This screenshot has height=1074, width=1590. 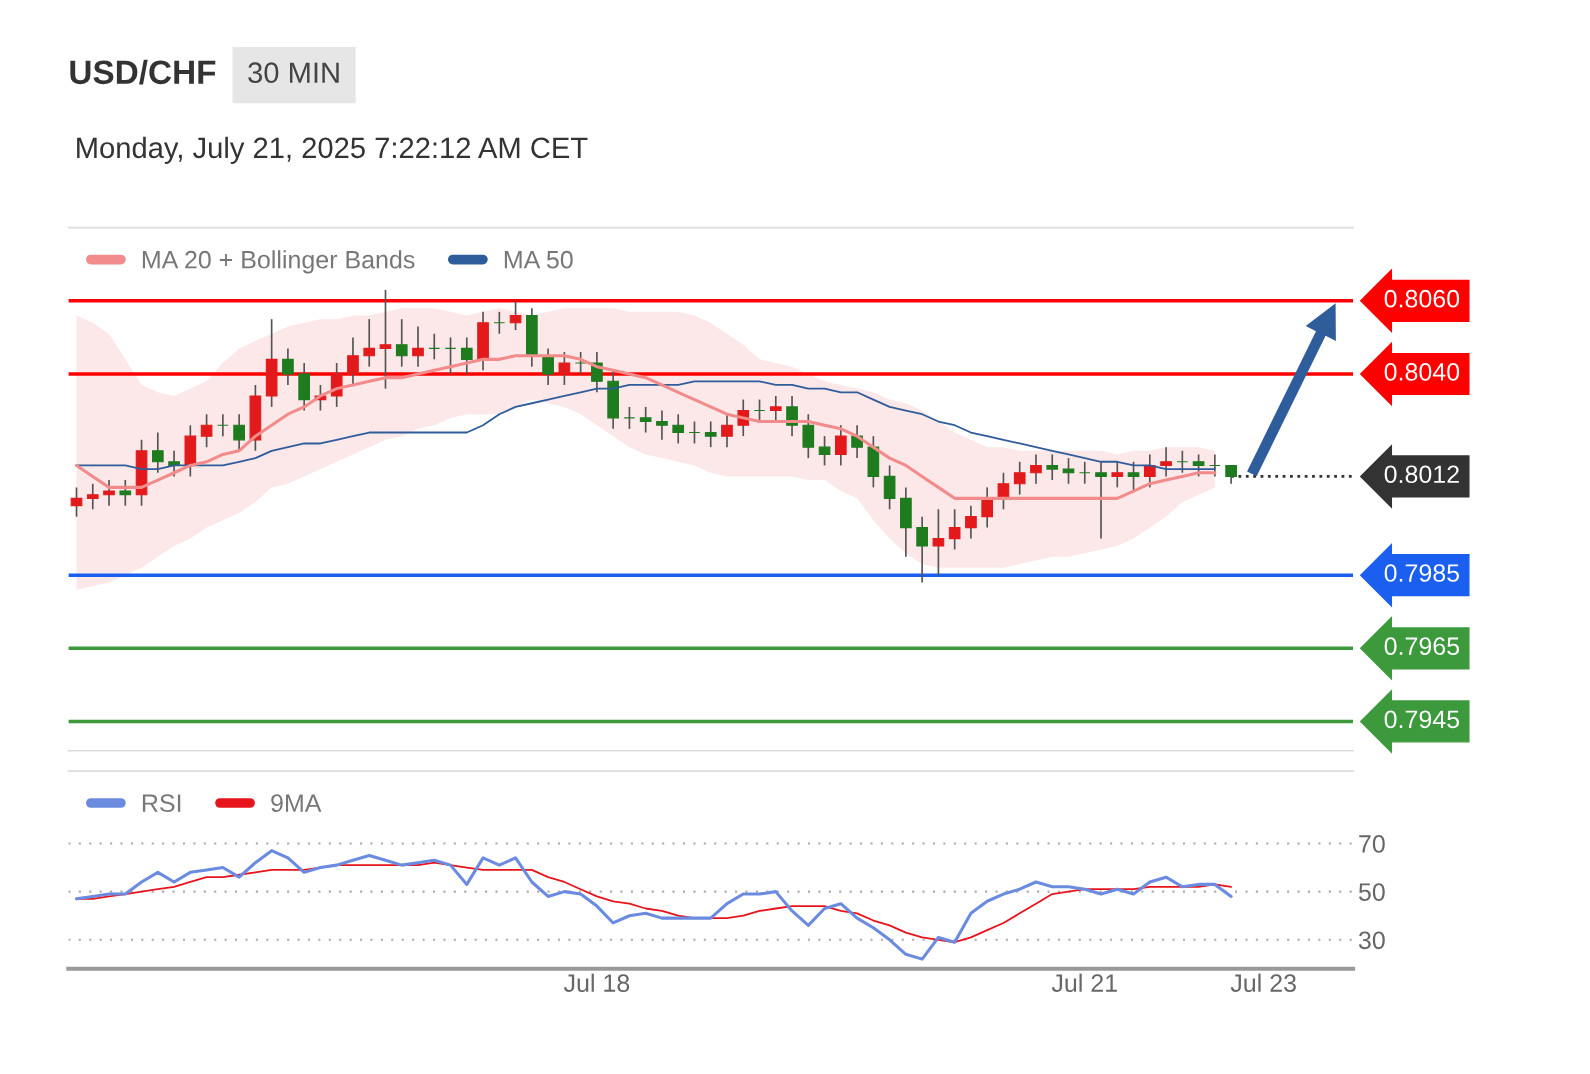 I want to click on x-tick-label: Jul 21, so click(x=1084, y=982).